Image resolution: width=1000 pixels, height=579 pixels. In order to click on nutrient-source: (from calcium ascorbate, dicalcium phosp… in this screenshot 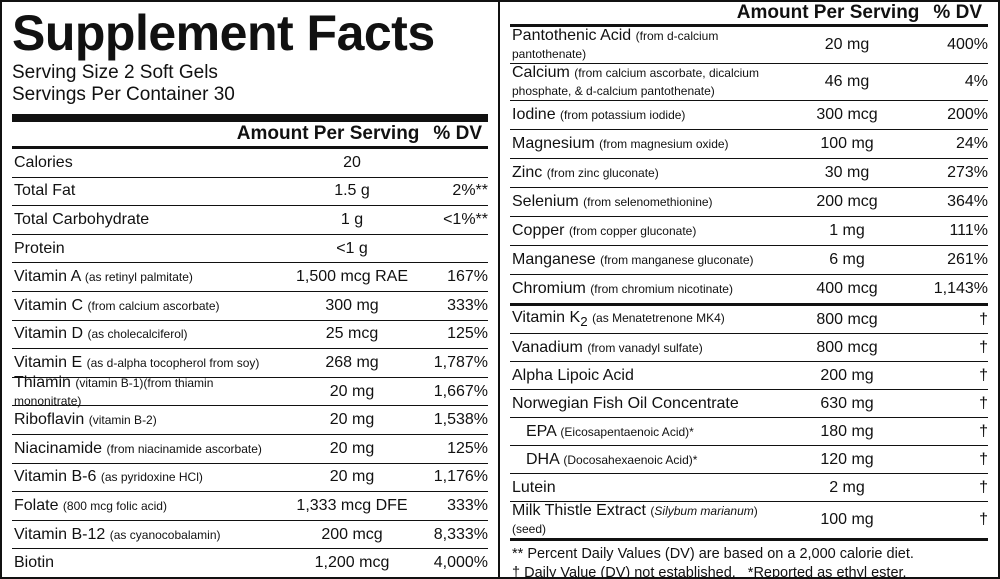, I will do `click(635, 82)`.